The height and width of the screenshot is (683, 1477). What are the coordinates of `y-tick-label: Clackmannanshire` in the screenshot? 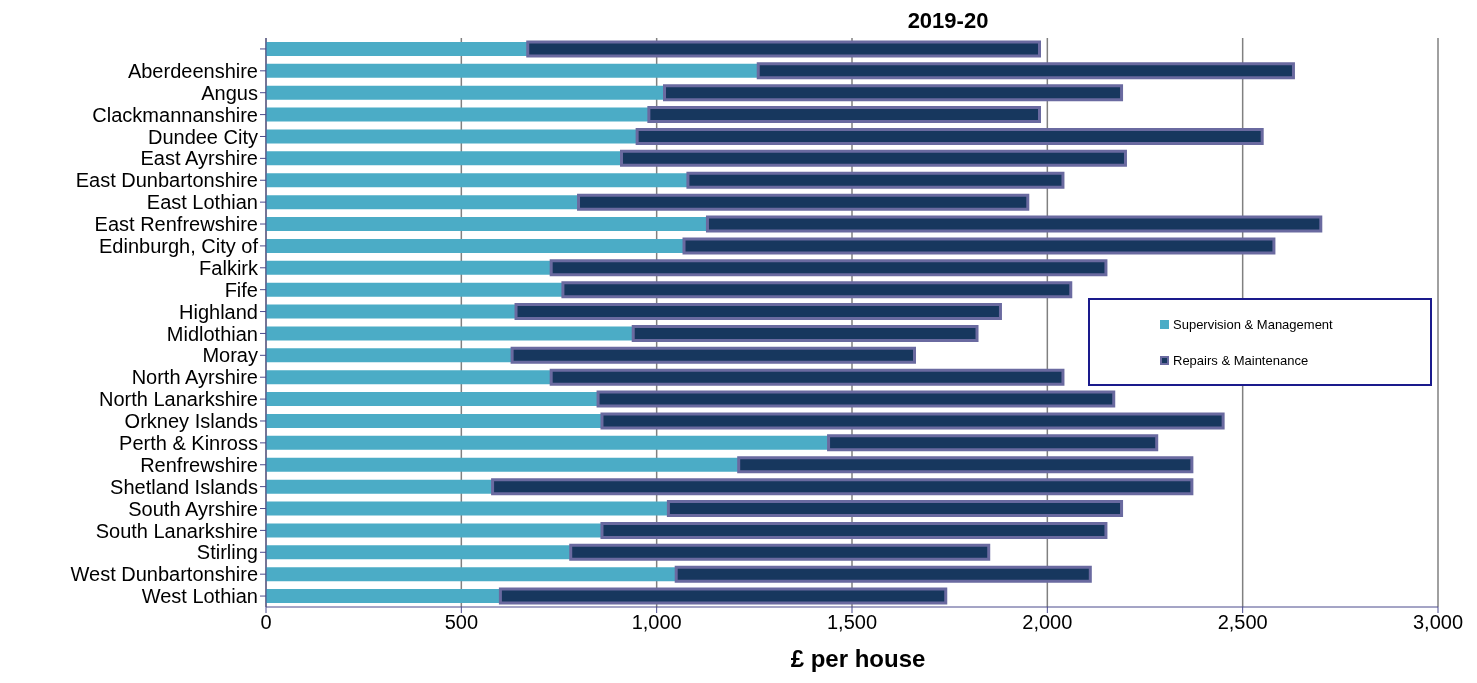 It's located at (175, 114).